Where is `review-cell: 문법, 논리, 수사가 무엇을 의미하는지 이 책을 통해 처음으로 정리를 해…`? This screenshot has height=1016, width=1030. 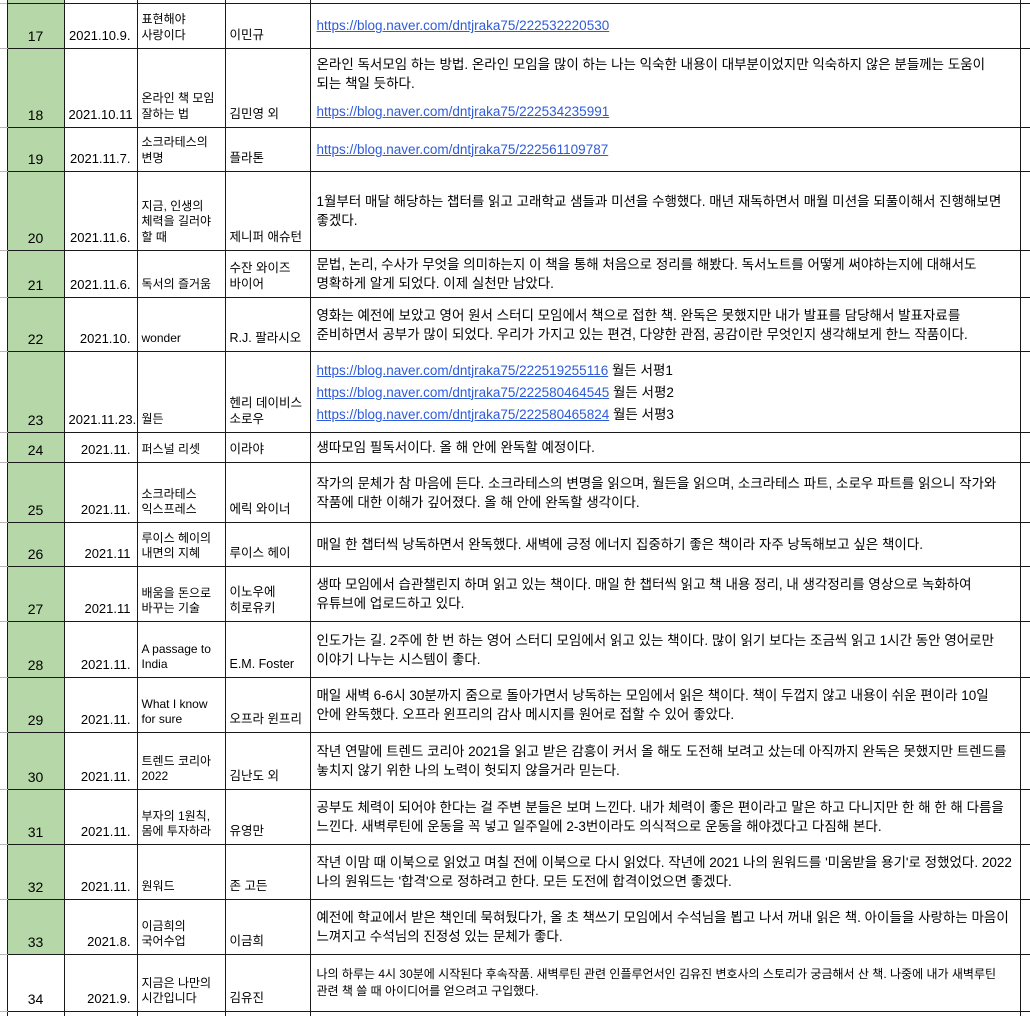 review-cell: 문법, 논리, 수사가 무엇을 의미하는지 이 책을 통해 처음으로 정리를 해… is located at coordinates (665, 274).